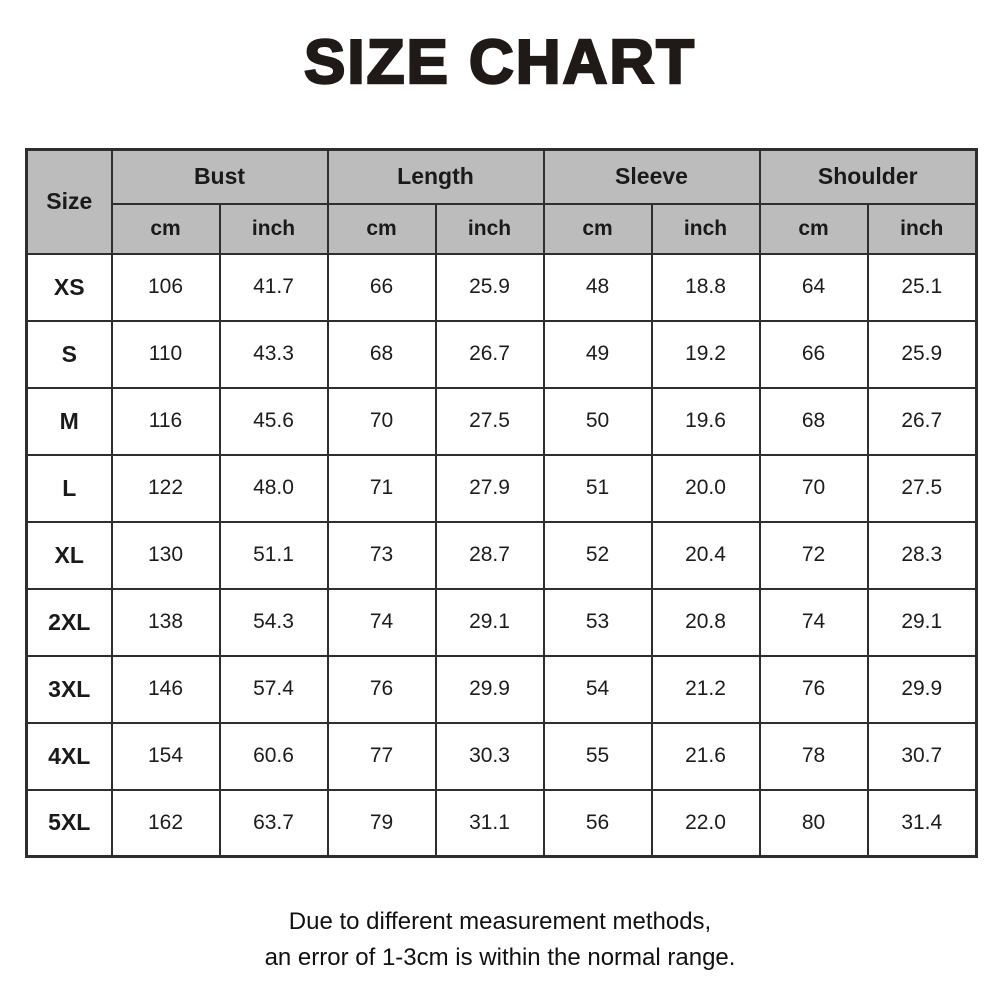 This screenshot has height=1000, width=1000. Describe the element at coordinates (489, 756) in the screenshot. I see `data-cell: 30.3` at that location.